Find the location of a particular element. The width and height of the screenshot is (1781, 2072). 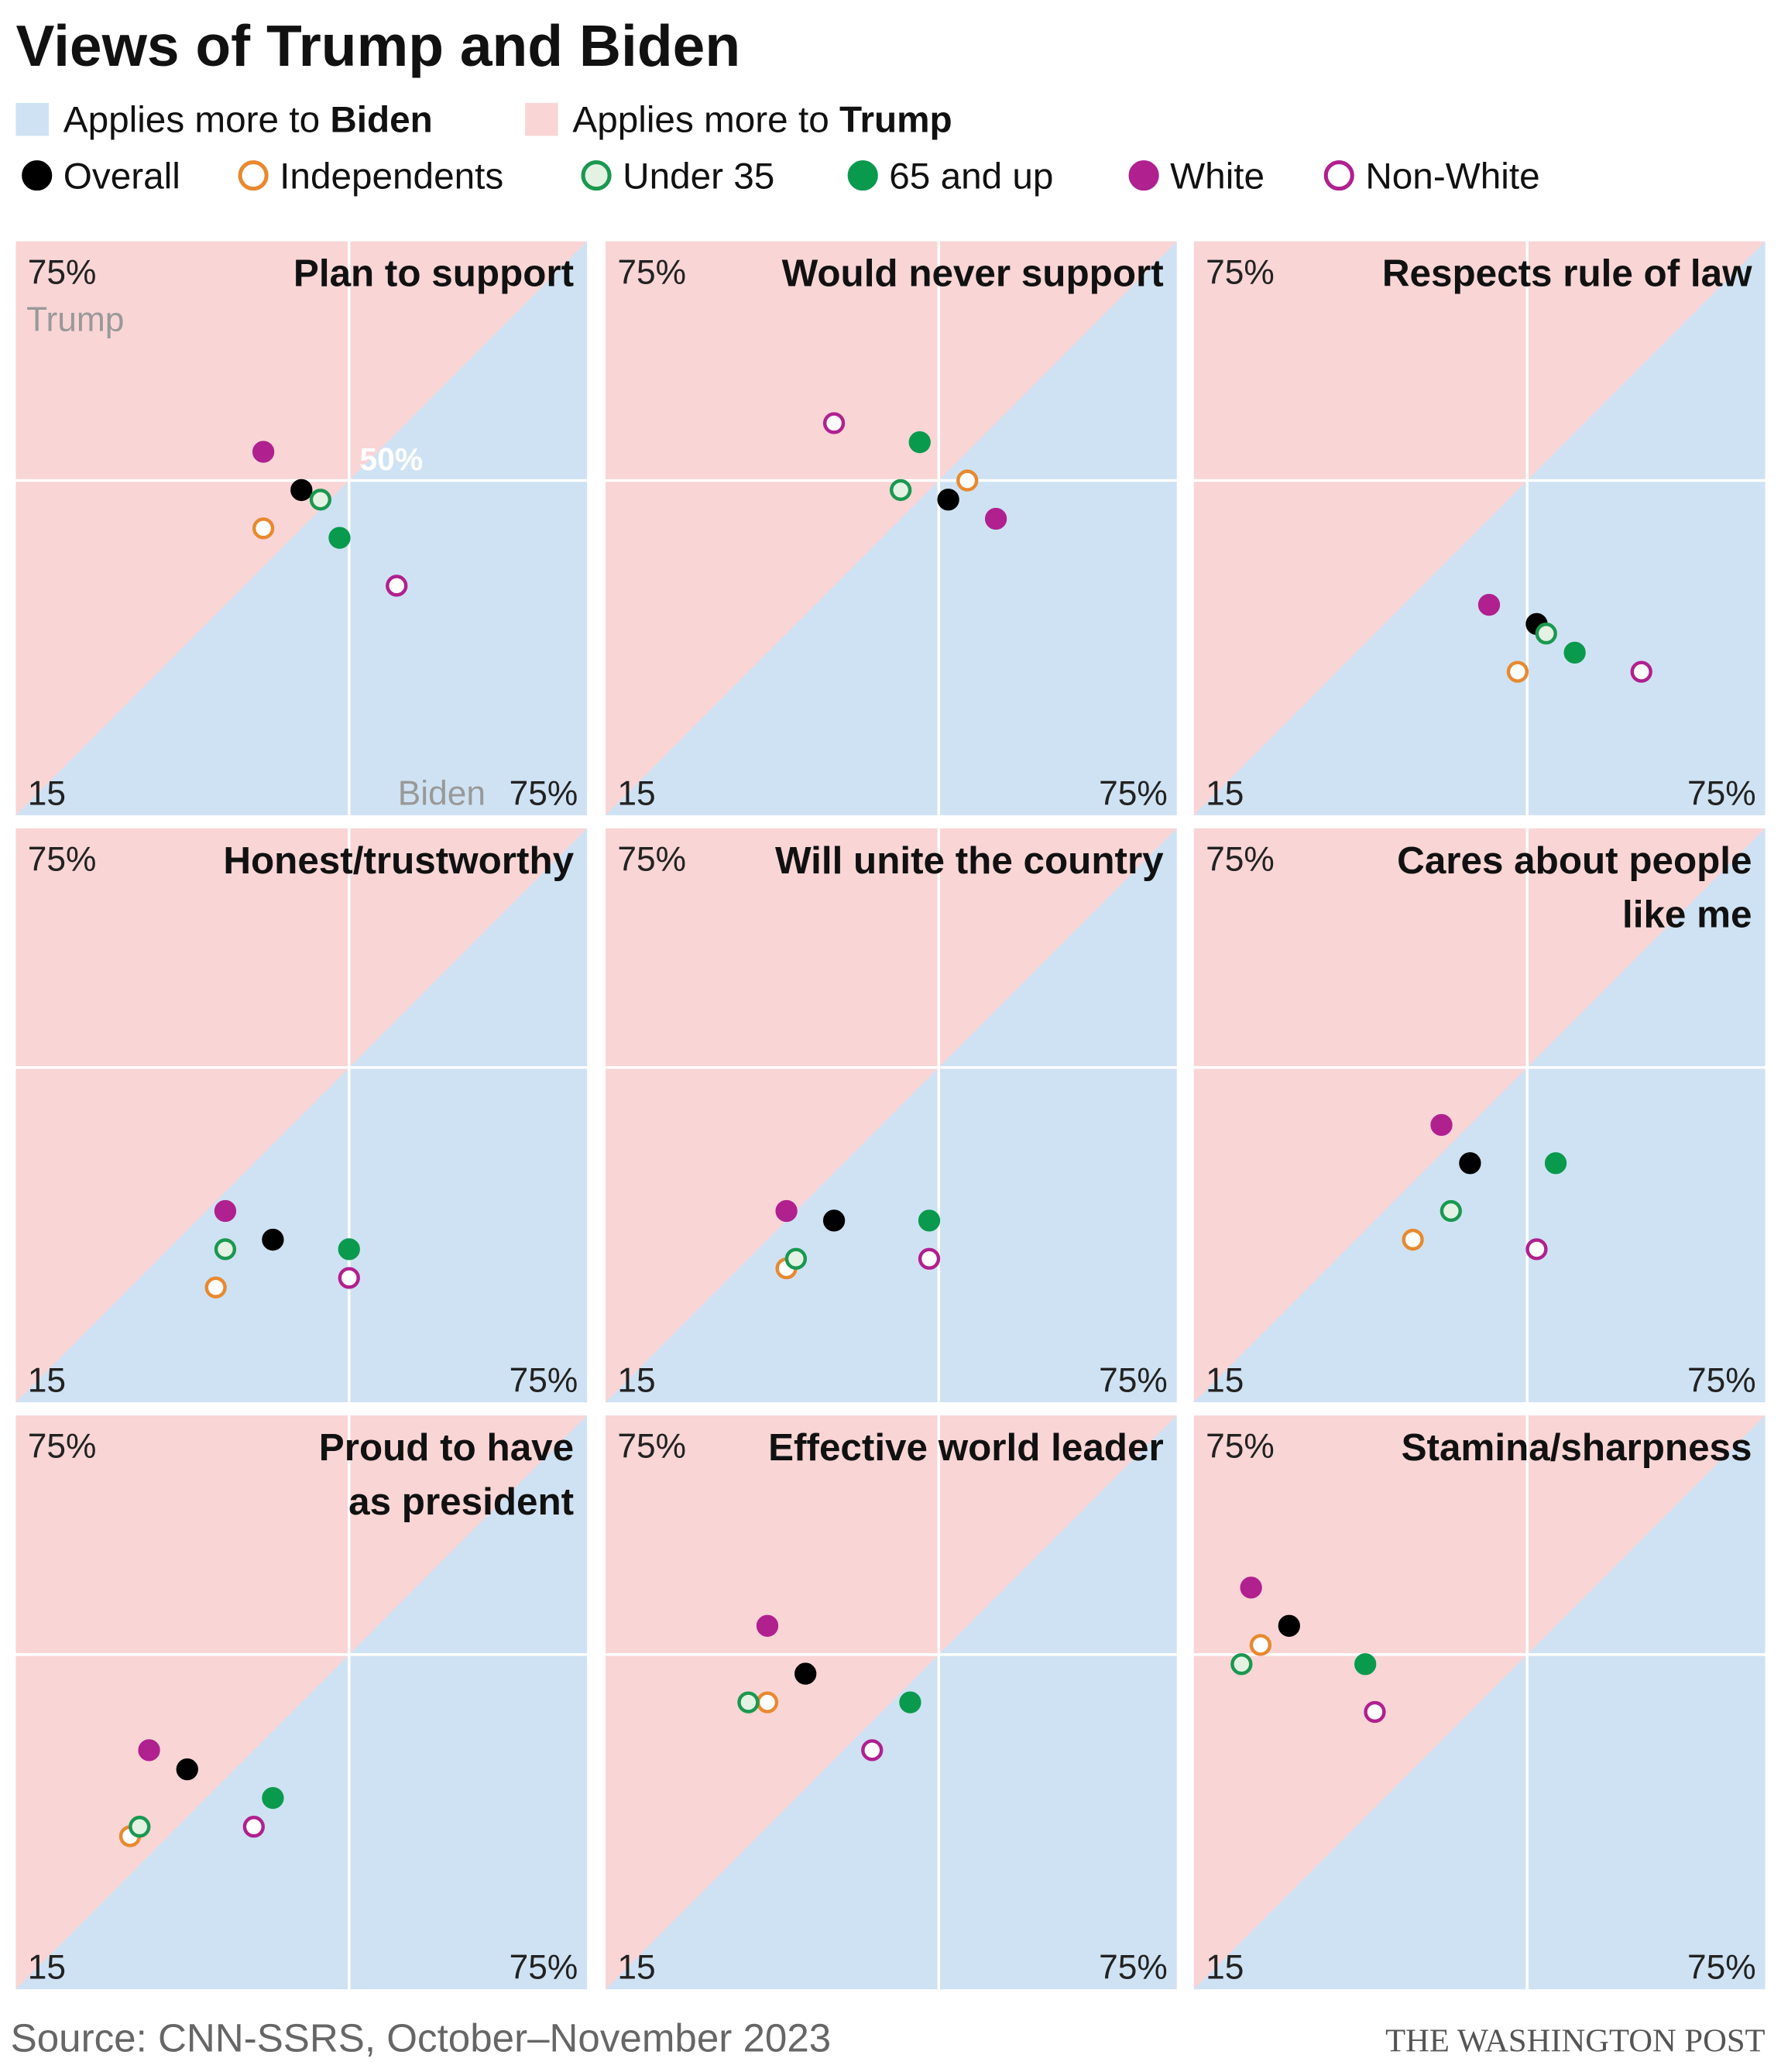

panel-title: Respects rule of law is located at coordinates (1567, 273).